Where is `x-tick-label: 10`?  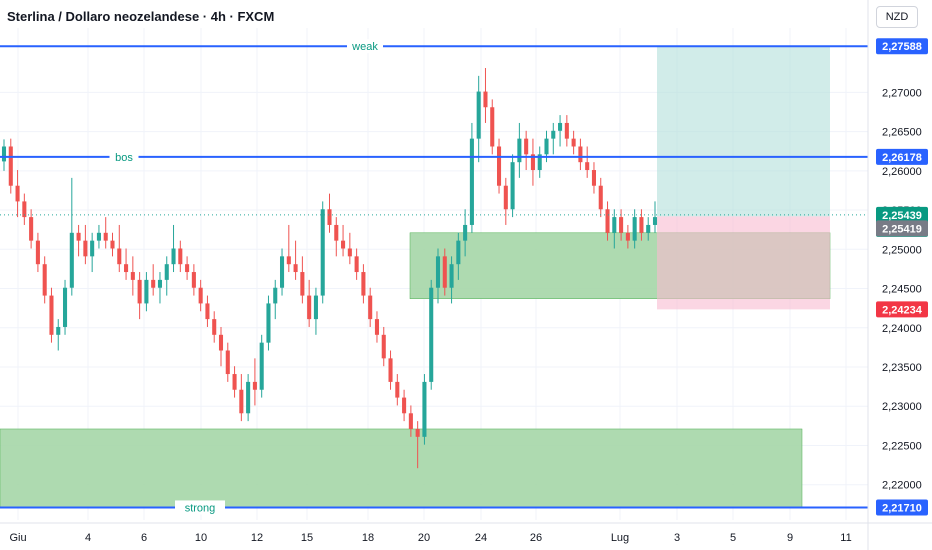
x-tick-label: 10 is located at coordinates (201, 538).